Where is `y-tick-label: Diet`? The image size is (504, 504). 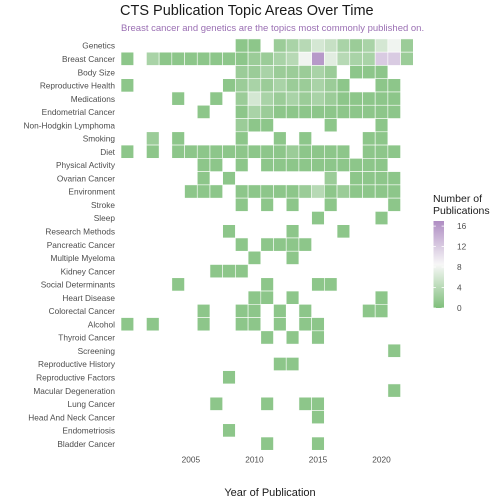
y-tick-label: Diet is located at coordinates (107, 152).